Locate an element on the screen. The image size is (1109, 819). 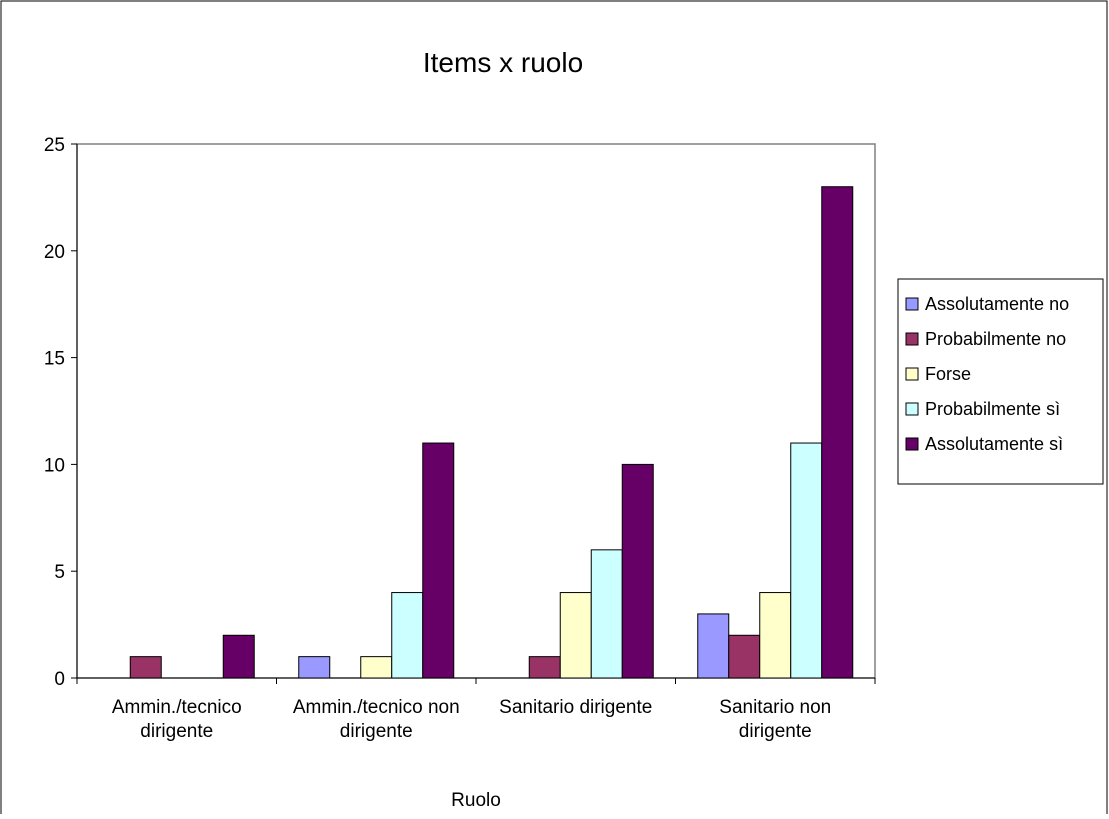
x-category-label: Sanitario dirigente is located at coordinates (575, 707).